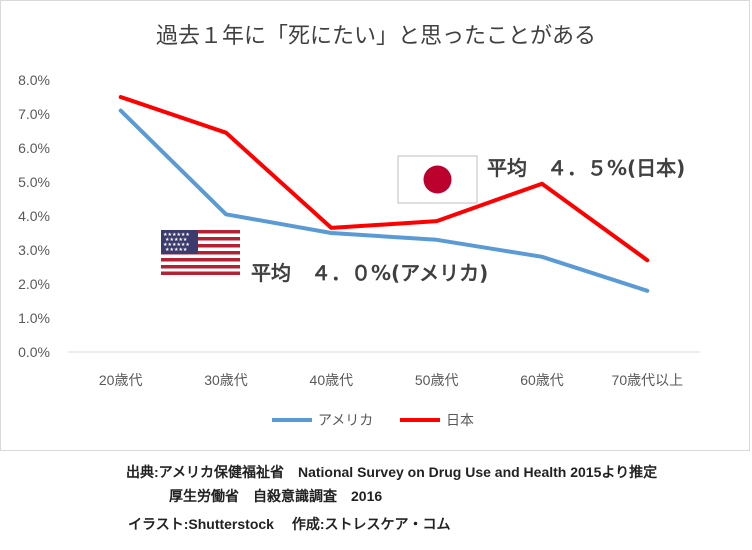 The height and width of the screenshot is (550, 752). I want to click on x-tick-label: 20歳代, so click(121, 380).